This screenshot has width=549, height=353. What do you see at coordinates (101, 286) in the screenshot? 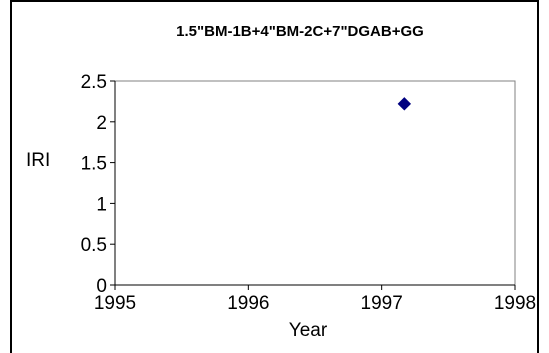
I see `y-tick-label: 0` at bounding box center [101, 286].